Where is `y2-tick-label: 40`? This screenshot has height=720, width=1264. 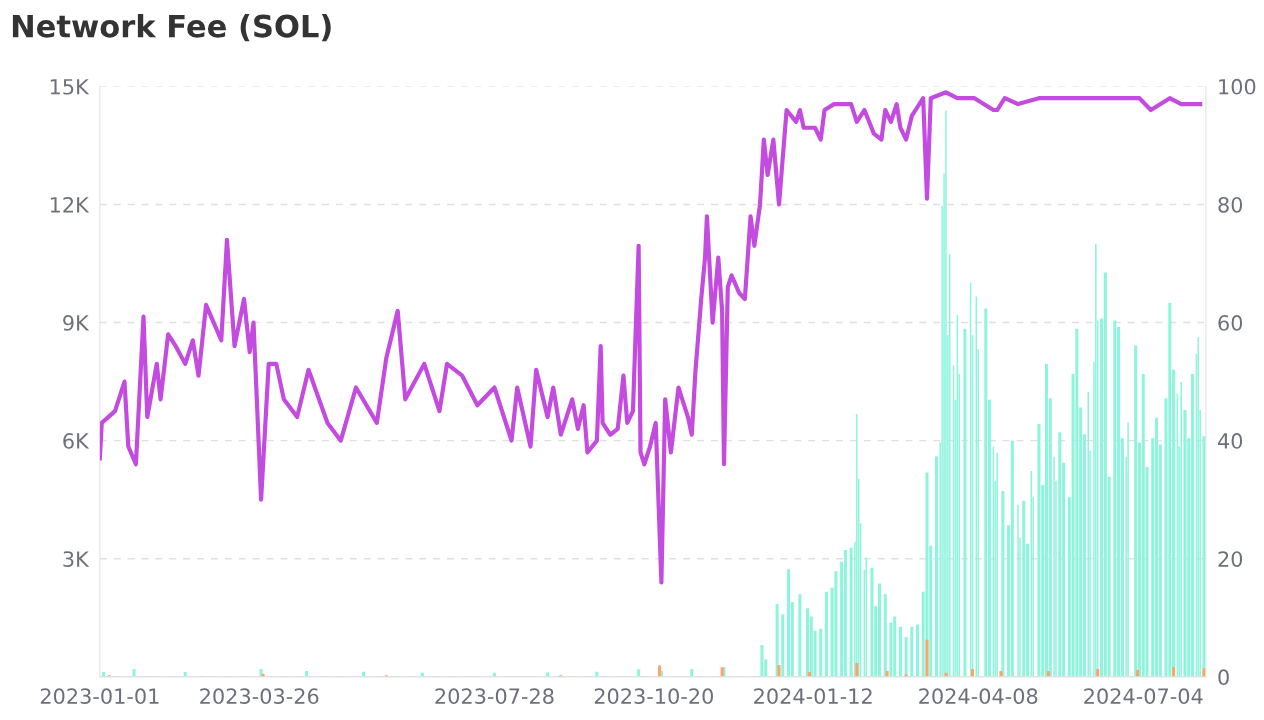 y2-tick-label: 40 is located at coordinates (1230, 441).